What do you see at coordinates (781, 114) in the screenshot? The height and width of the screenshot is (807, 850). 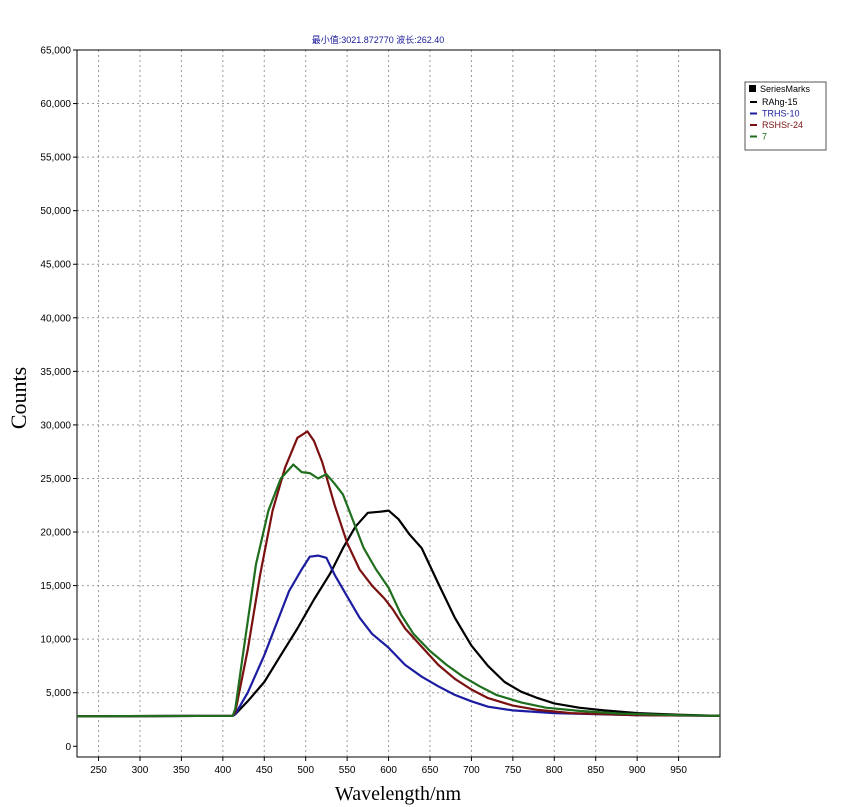 I see `legend-label-2: TRHS-10` at bounding box center [781, 114].